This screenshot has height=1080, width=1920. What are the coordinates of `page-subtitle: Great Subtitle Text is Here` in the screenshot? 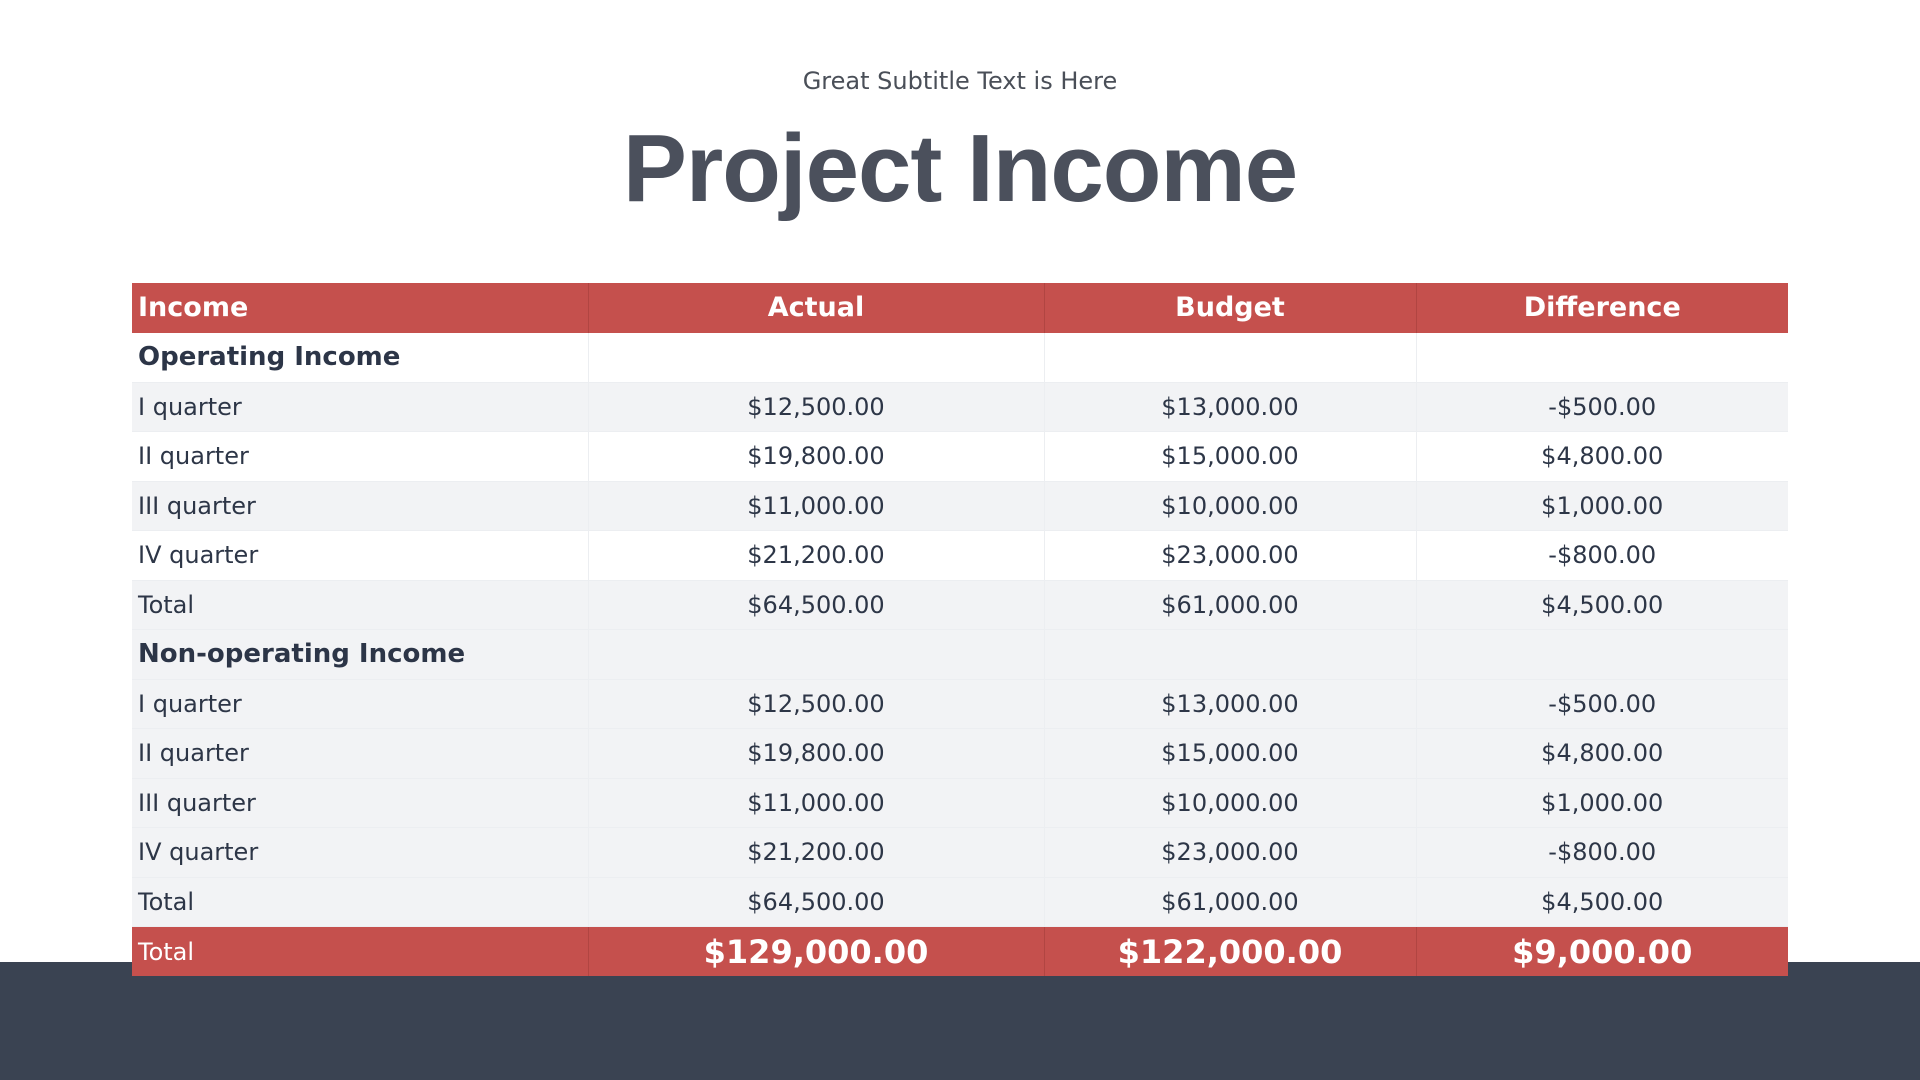 It's located at (960, 81).